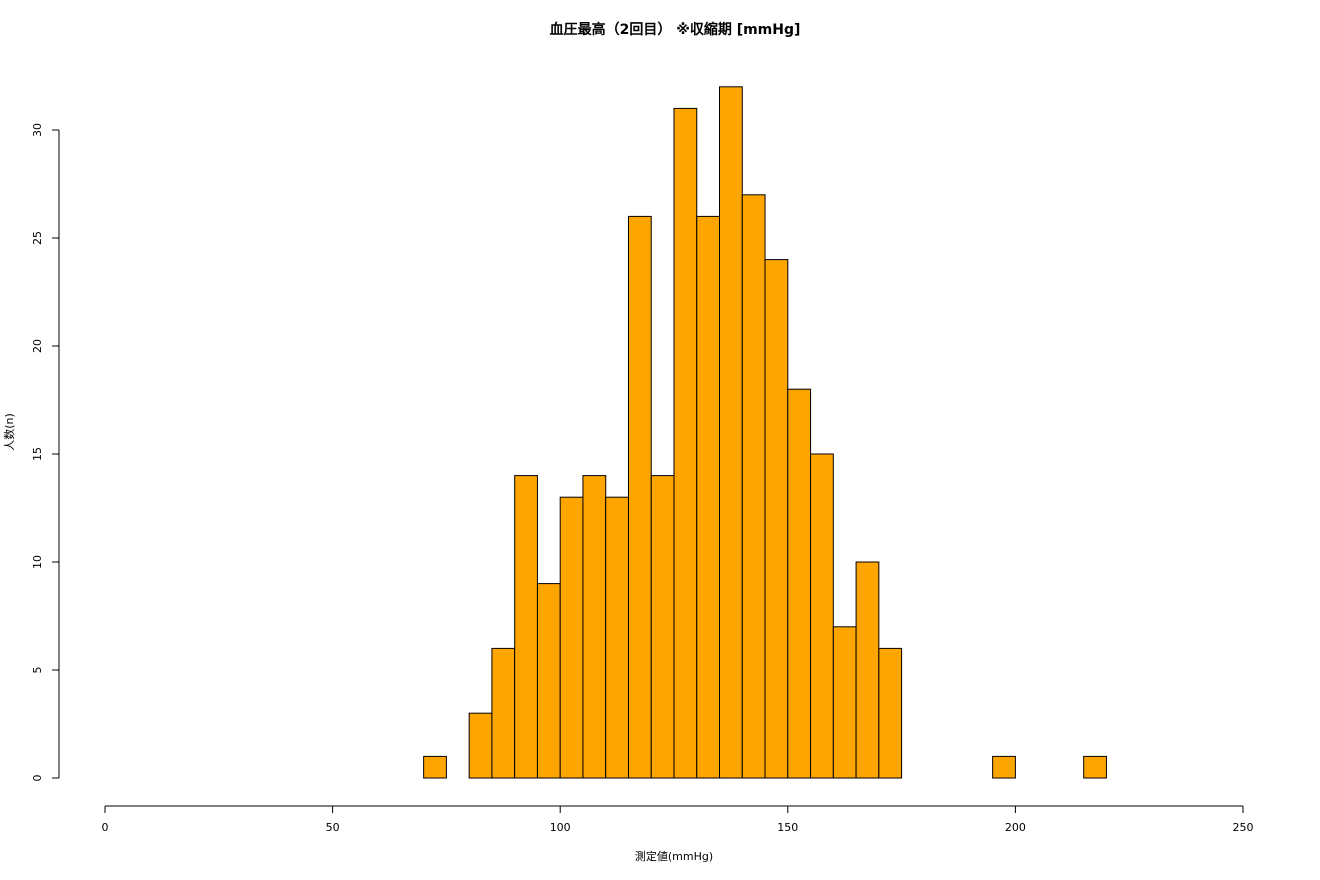 Image resolution: width=1320 pixels, height=880 pixels. Describe the element at coordinates (37, 778) in the screenshot. I see `y-tick-label: 0` at that location.